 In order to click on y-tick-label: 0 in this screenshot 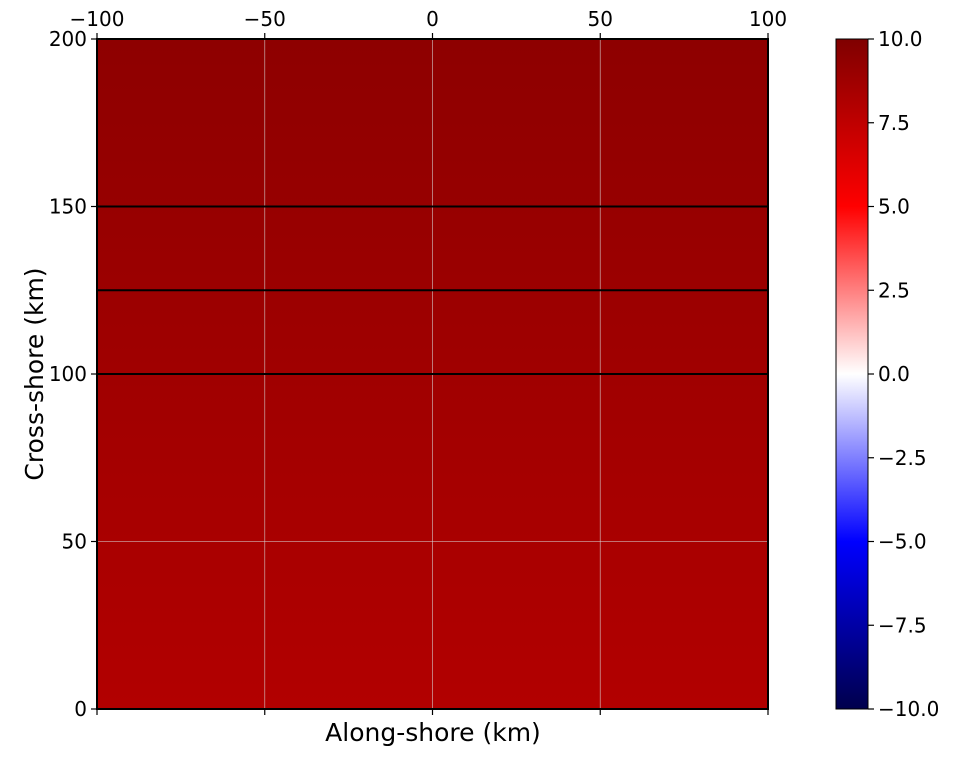, I will do `click(80, 709)`.